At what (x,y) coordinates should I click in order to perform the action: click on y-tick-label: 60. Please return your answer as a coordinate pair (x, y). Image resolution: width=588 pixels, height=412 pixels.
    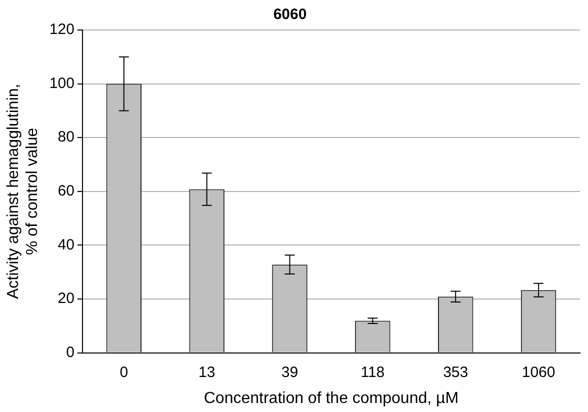
    Looking at the image, I should click on (66, 191).